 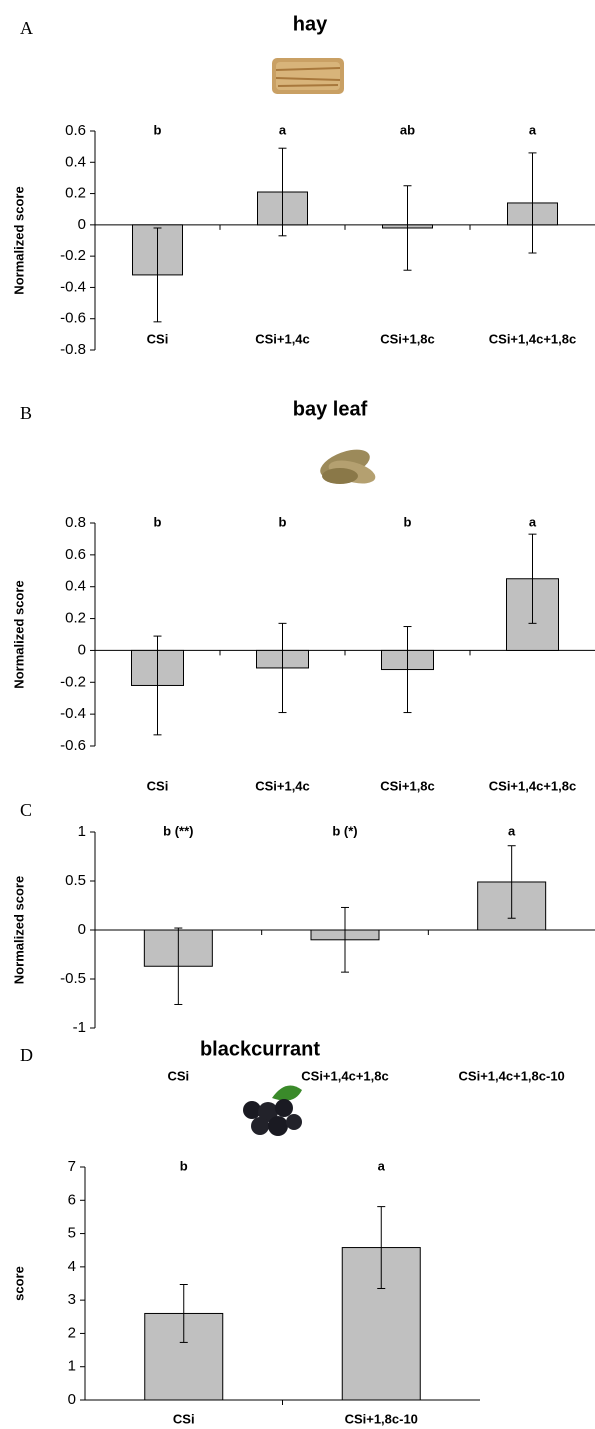 I want to click on panel-letter: A, so click(x=26, y=28).